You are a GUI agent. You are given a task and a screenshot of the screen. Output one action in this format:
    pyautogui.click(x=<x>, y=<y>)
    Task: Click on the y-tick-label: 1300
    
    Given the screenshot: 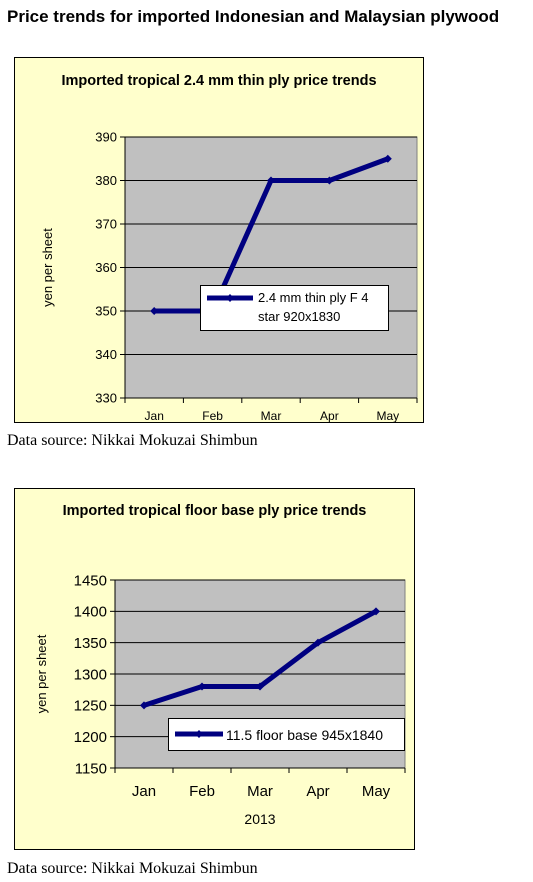 What is the action you would take?
    pyautogui.click(x=90, y=674)
    